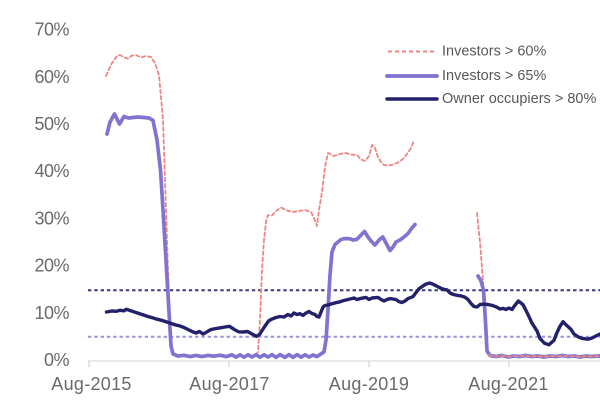 The image size is (600, 408). What do you see at coordinates (51, 30) in the screenshot?
I see `svg-text: 70%` at bounding box center [51, 30].